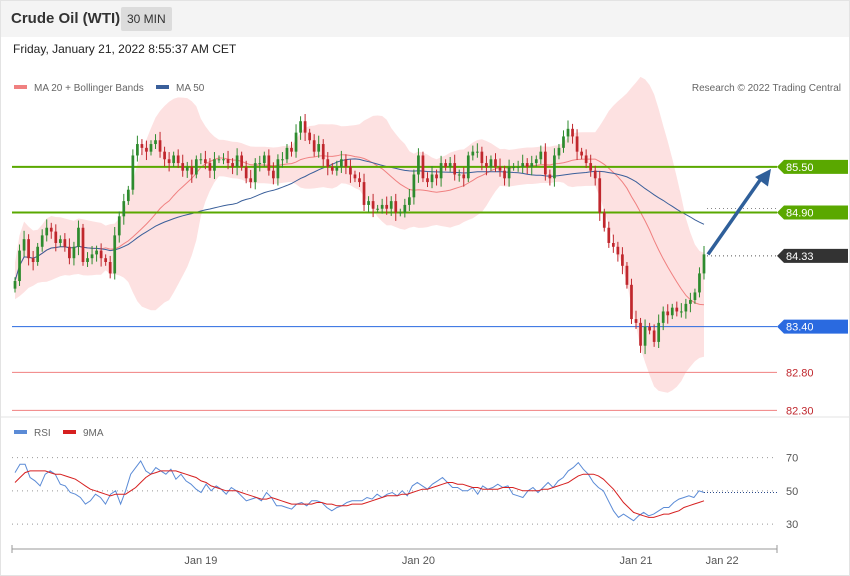  What do you see at coordinates (20, 432) in the screenshot?
I see `rsi-legend-swatch` at bounding box center [20, 432].